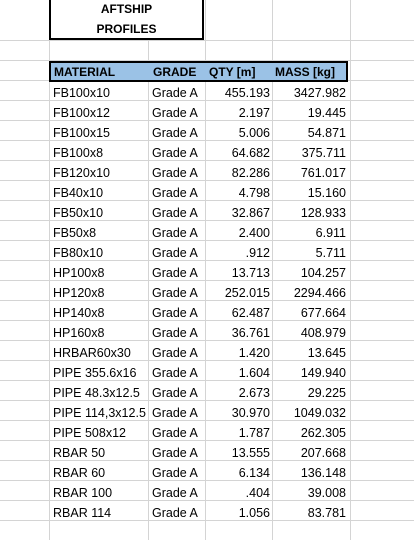  What do you see at coordinates (81, 133) in the screenshot?
I see `cell-material: FB100x15` at bounding box center [81, 133].